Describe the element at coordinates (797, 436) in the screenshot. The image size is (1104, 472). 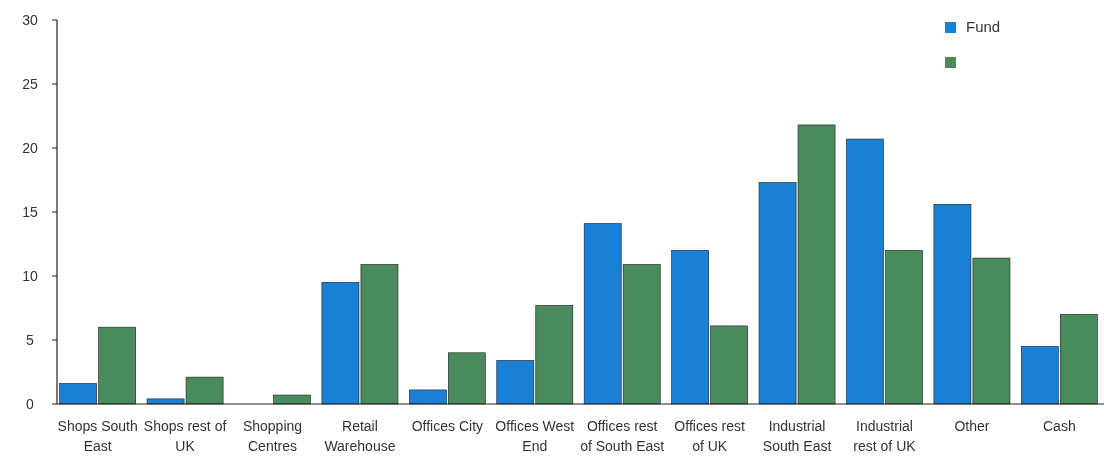
I see `x-tick-label: Industrial South East` at that location.